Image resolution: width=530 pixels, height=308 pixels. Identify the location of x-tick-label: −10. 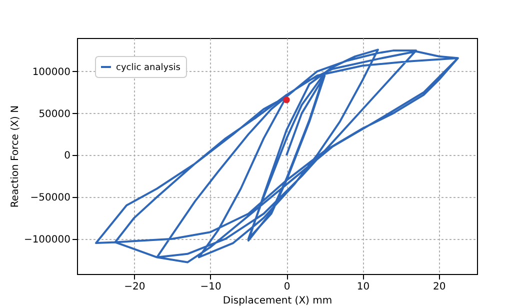
(211, 287).